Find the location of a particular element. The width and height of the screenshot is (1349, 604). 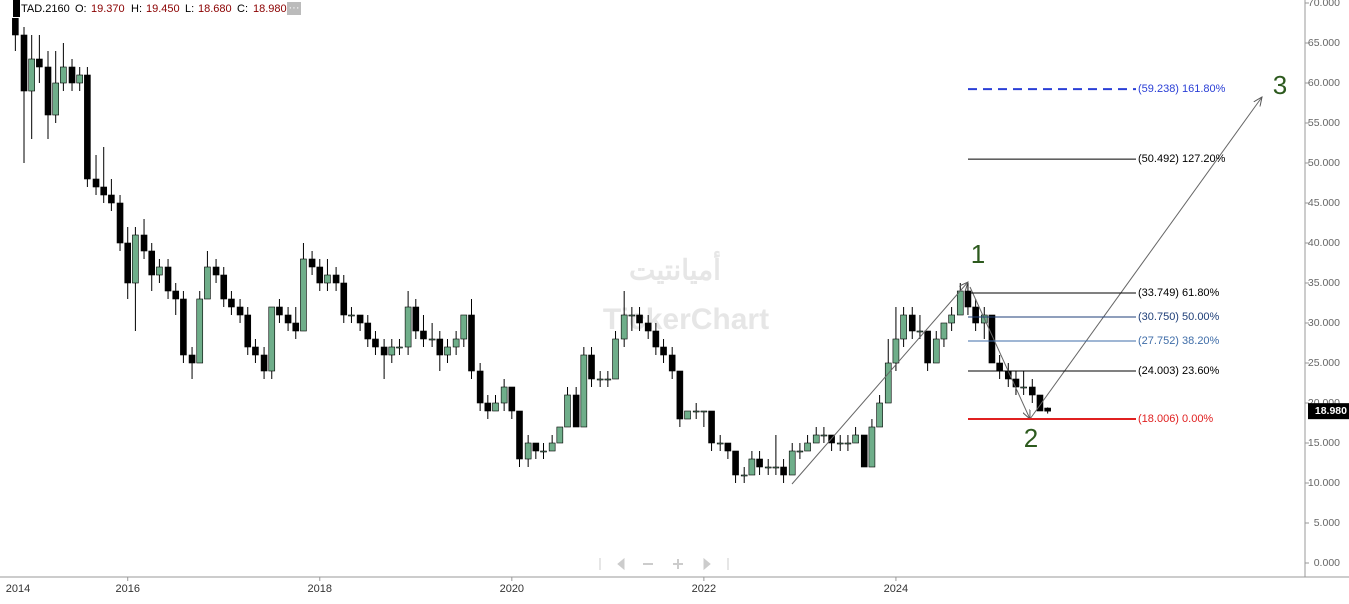

y-tick-label: 65.000 is located at coordinates (1324, 43).